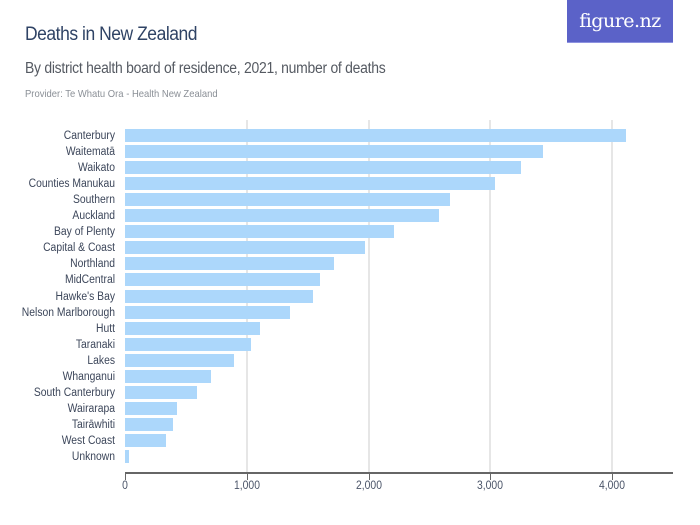 This screenshot has width=700, height=525. I want to click on bar-row: Lakes, so click(350, 361).